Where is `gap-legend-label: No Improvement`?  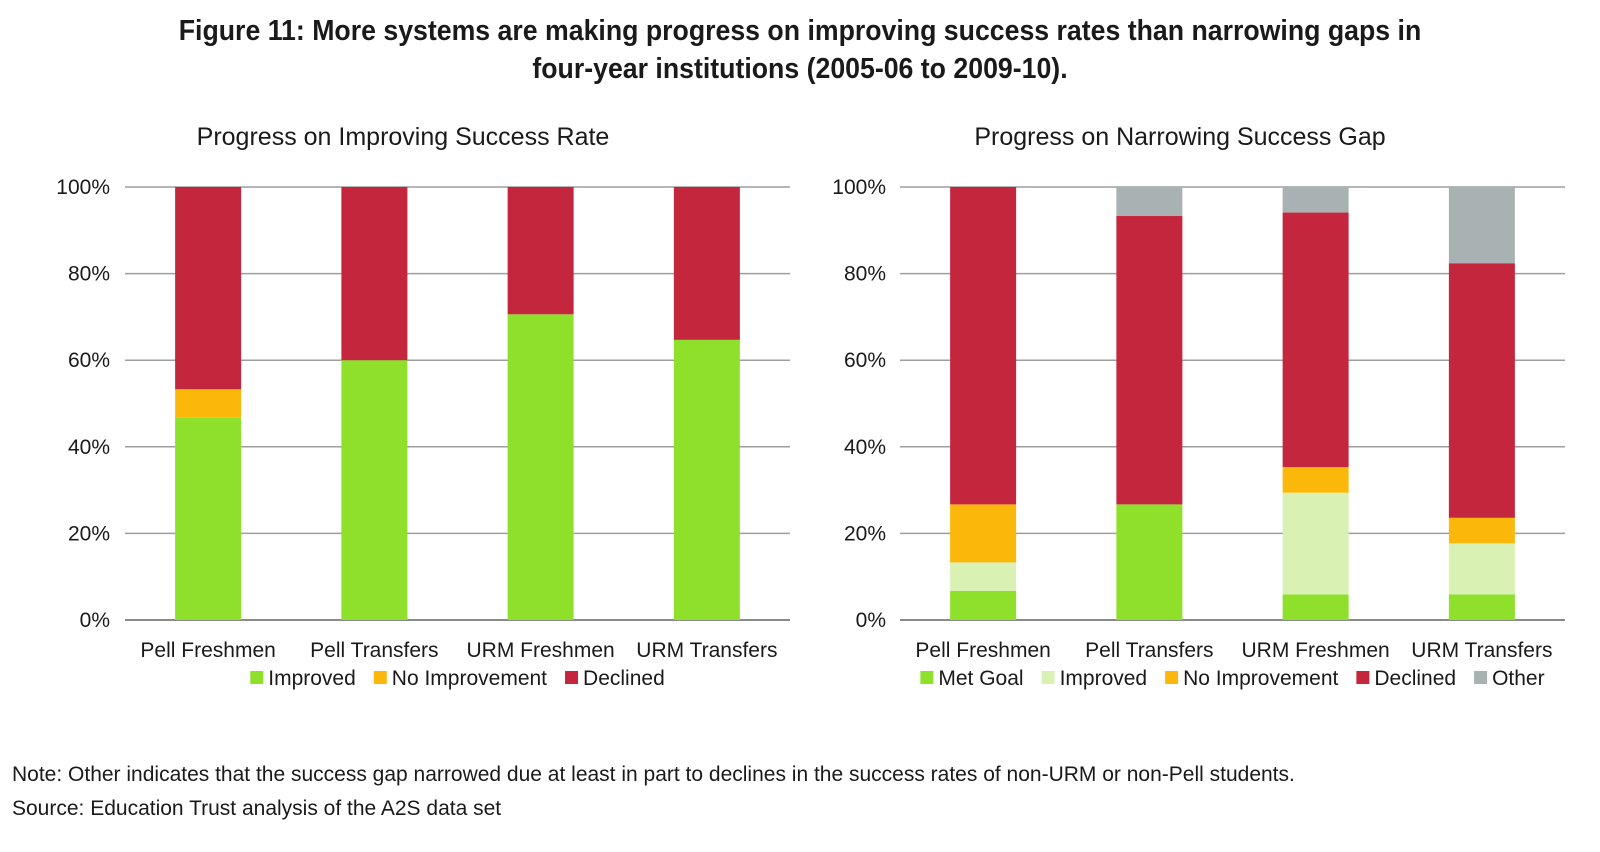 gap-legend-label: No Improvement is located at coordinates (1260, 678).